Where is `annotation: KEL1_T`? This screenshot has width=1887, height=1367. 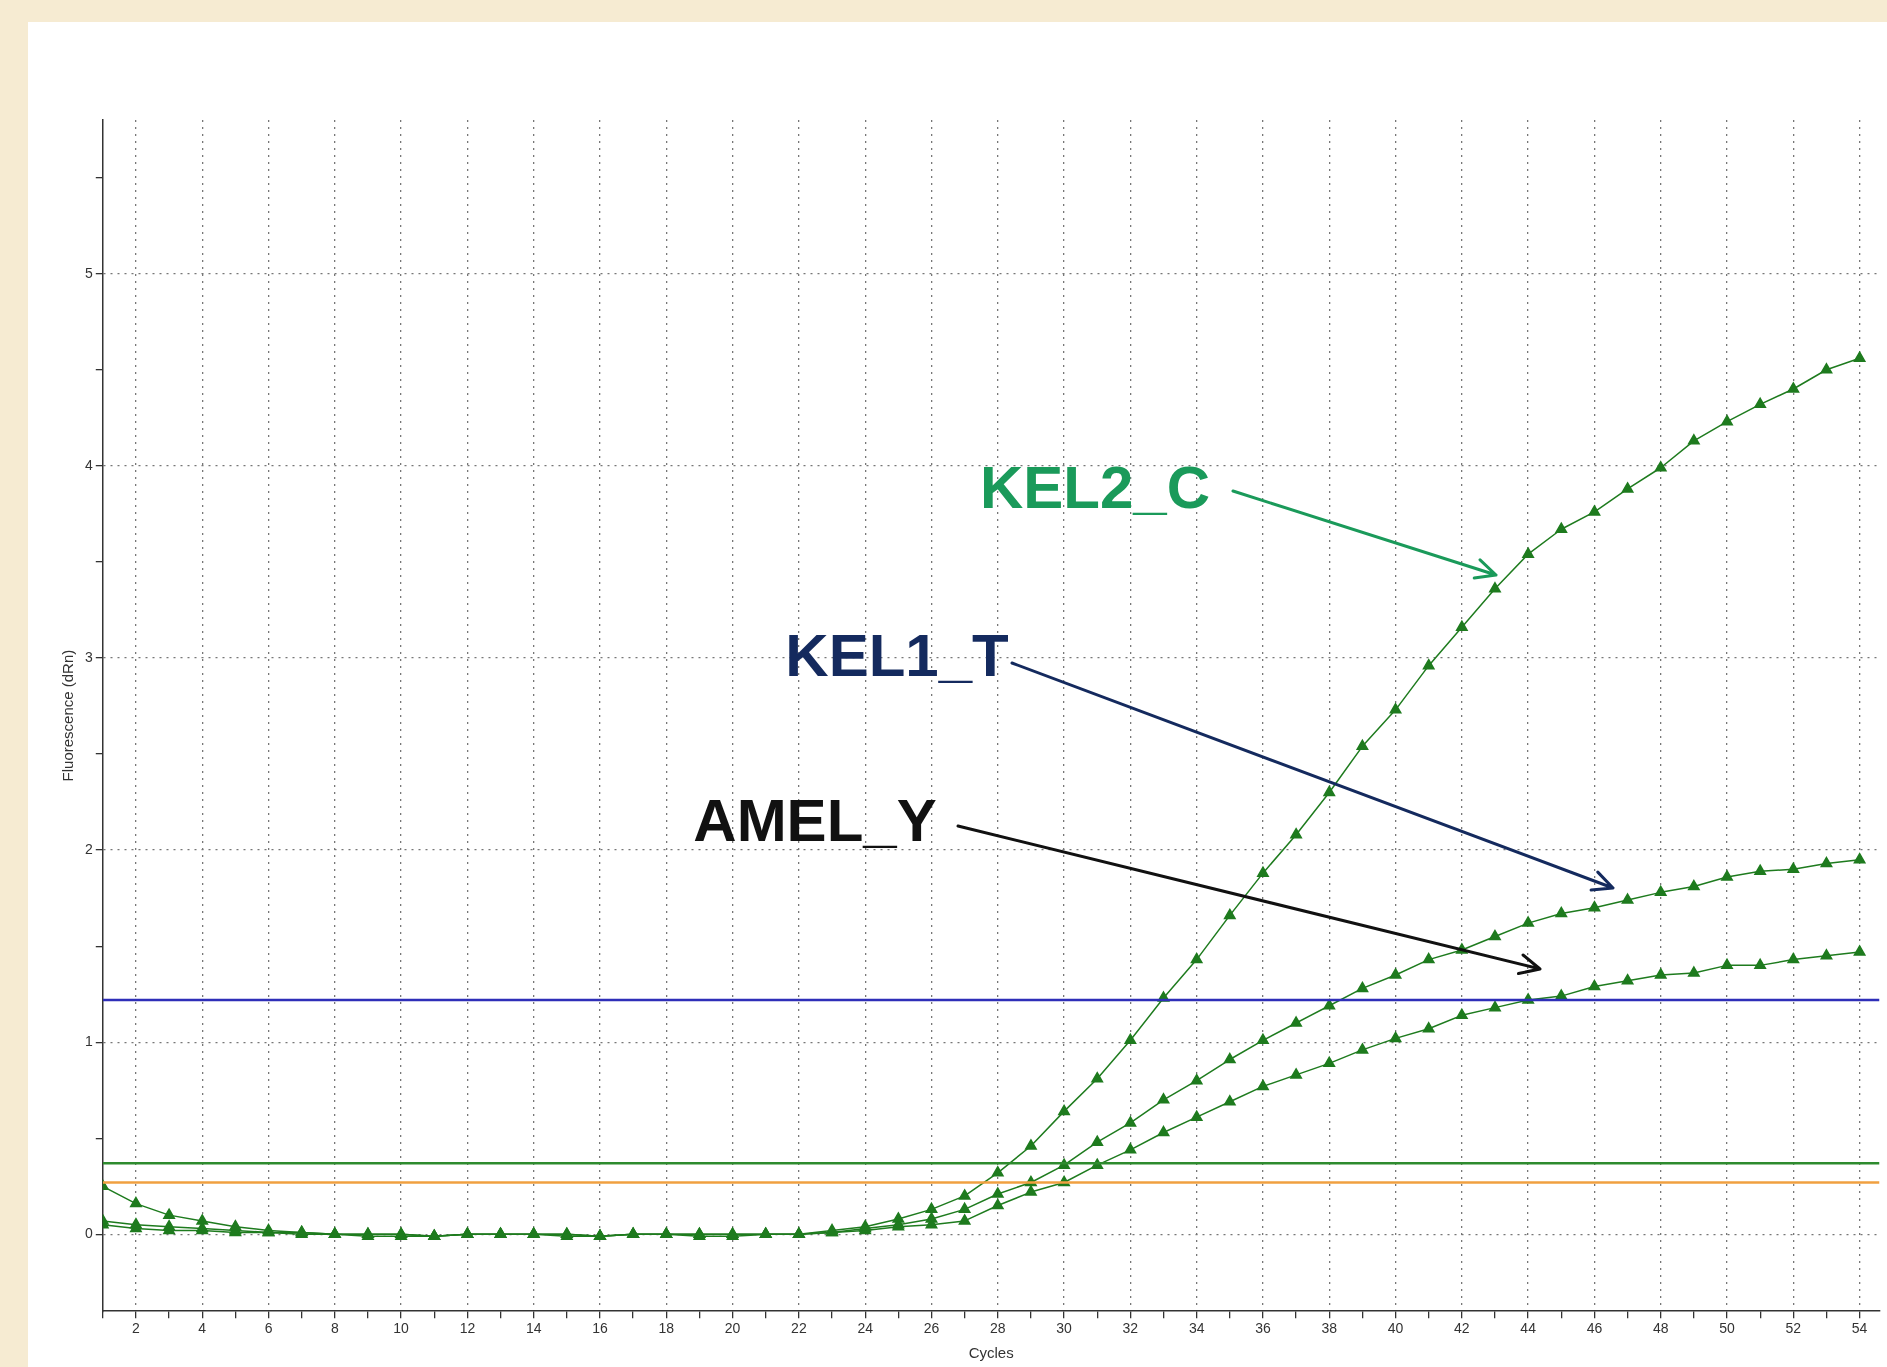
annotation: KEL1_T is located at coordinates (897, 655).